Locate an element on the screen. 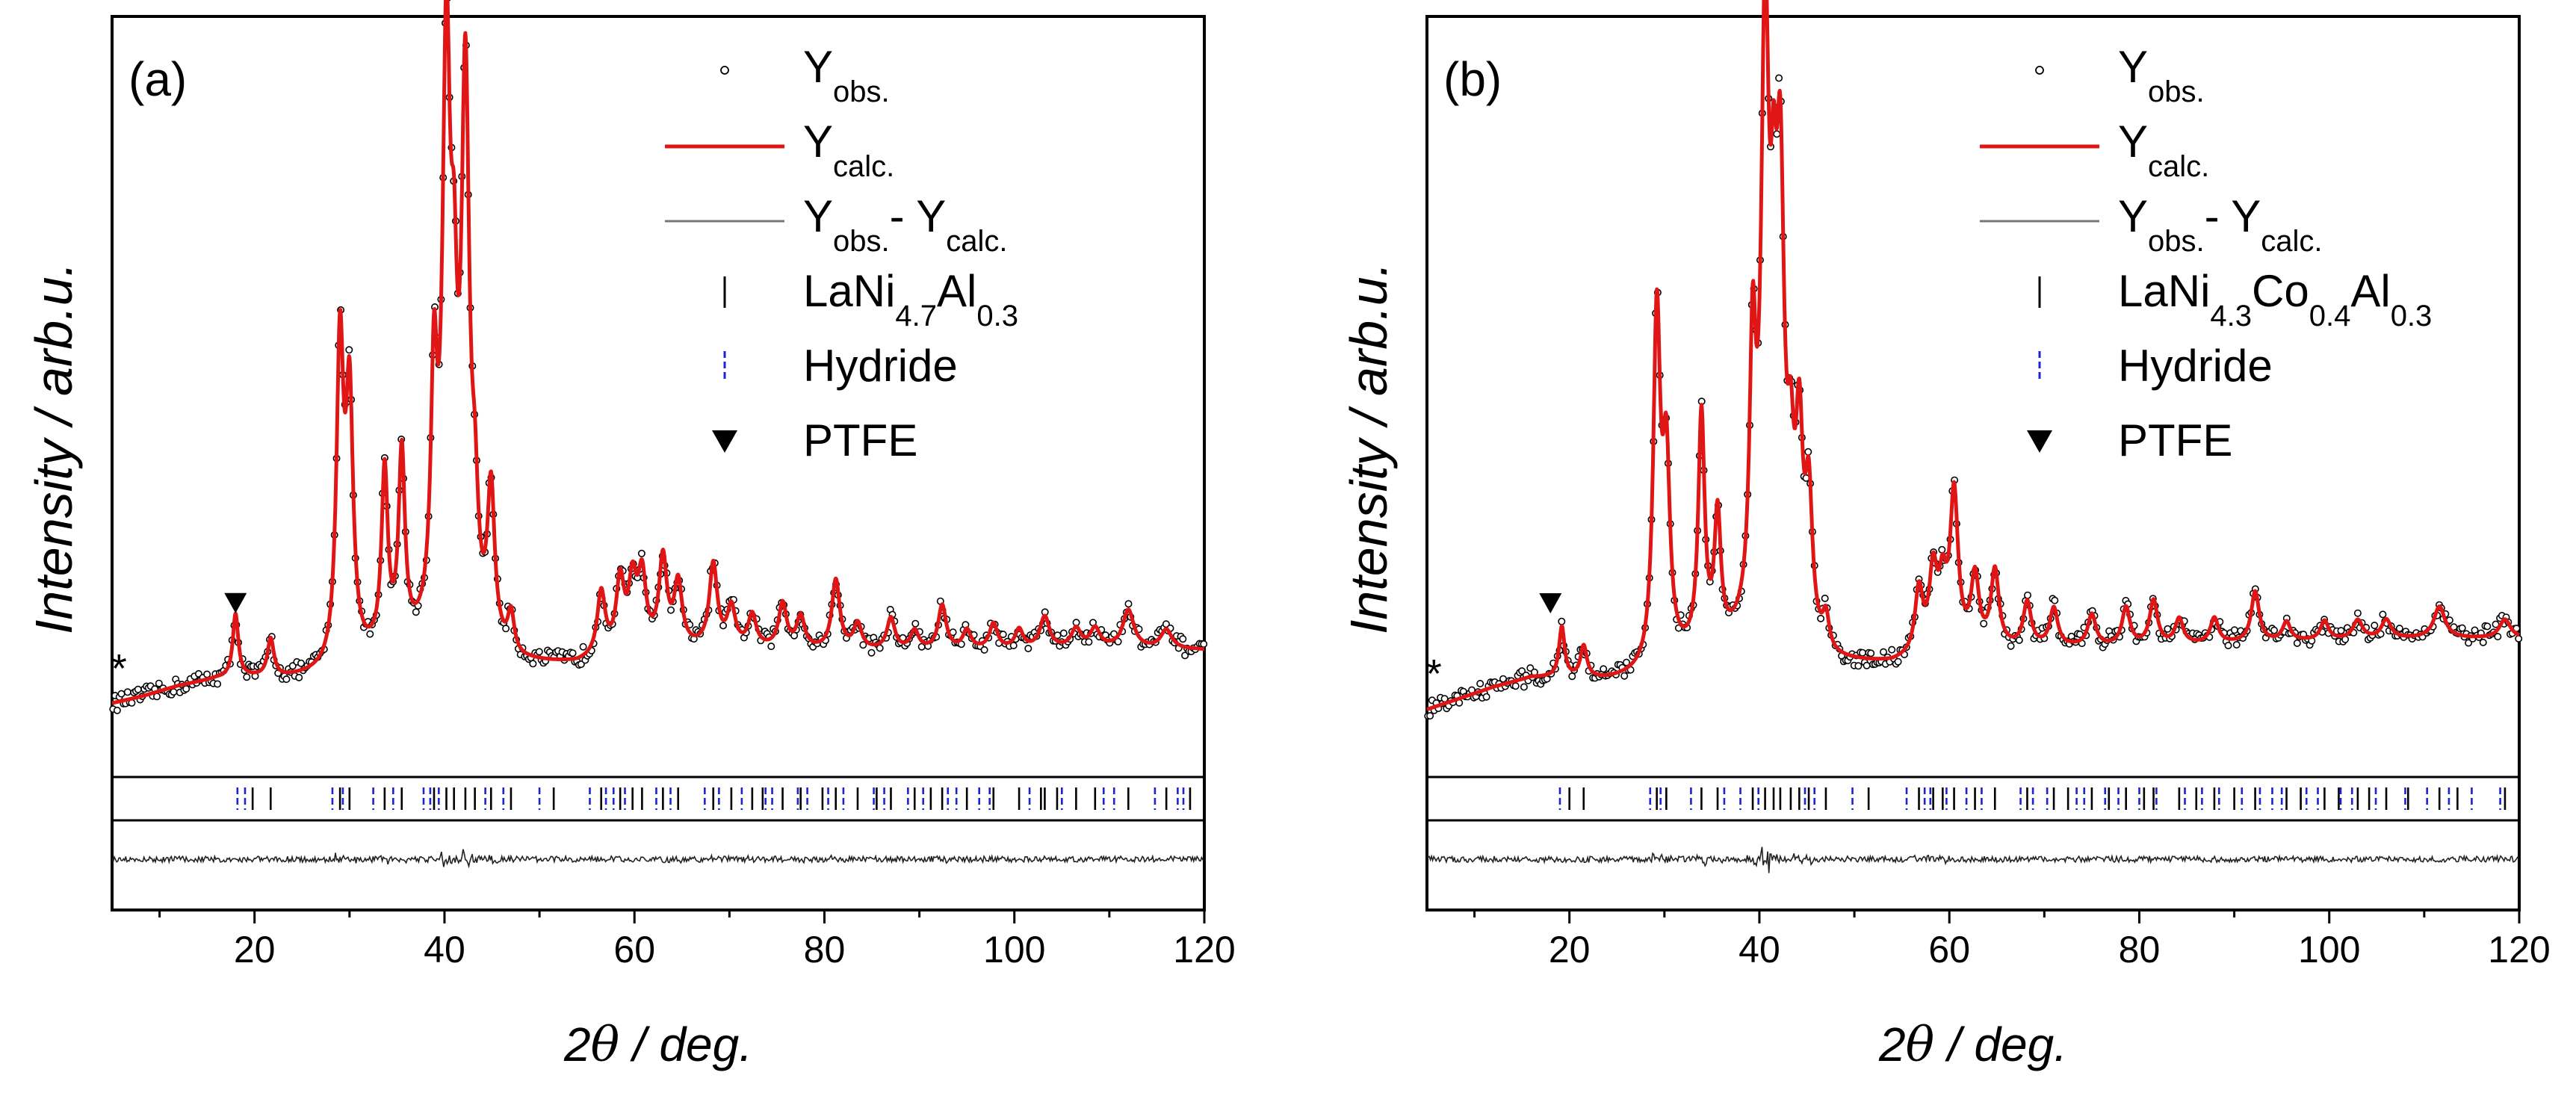 This screenshot has height=1105, width=2576. difference-curve is located at coordinates (1973, 859).